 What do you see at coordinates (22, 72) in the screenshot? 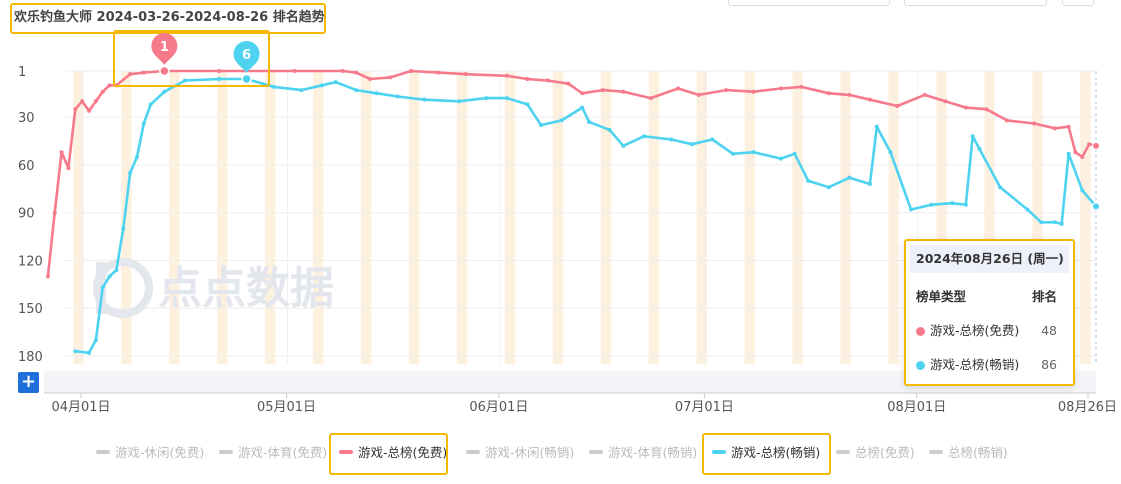
I see `y-tick-label: 1` at bounding box center [22, 72].